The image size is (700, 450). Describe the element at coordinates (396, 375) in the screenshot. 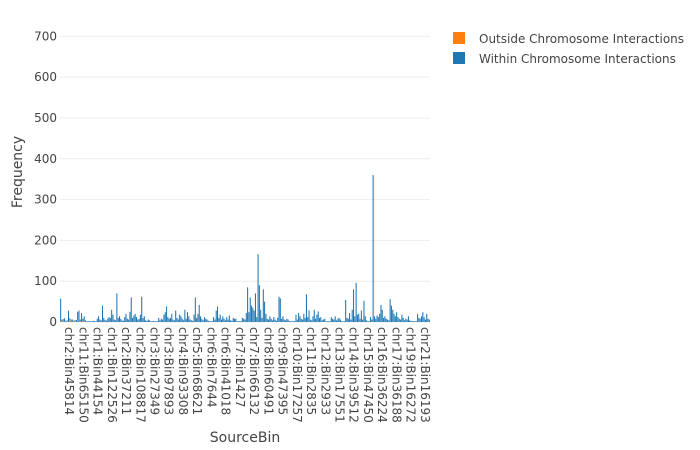

I see `x-tick-label: chr17:Bin36188` at that location.